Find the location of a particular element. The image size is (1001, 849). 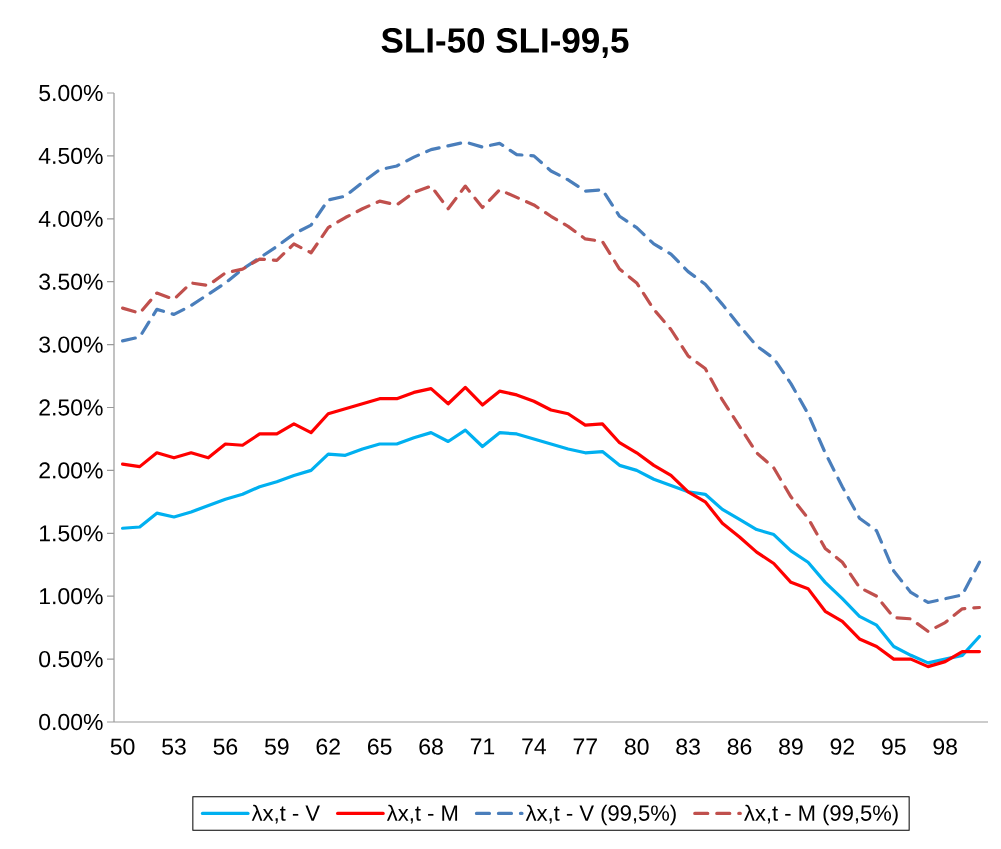

y-tick-label: 4.00% is located at coordinates (70, 218).